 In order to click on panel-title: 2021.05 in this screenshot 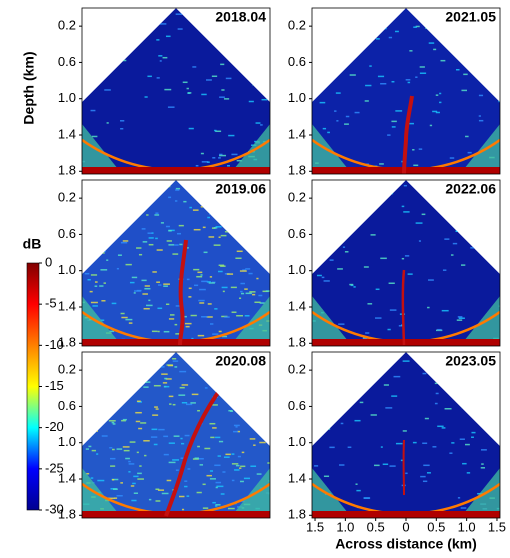, I will do `click(470, 17)`.